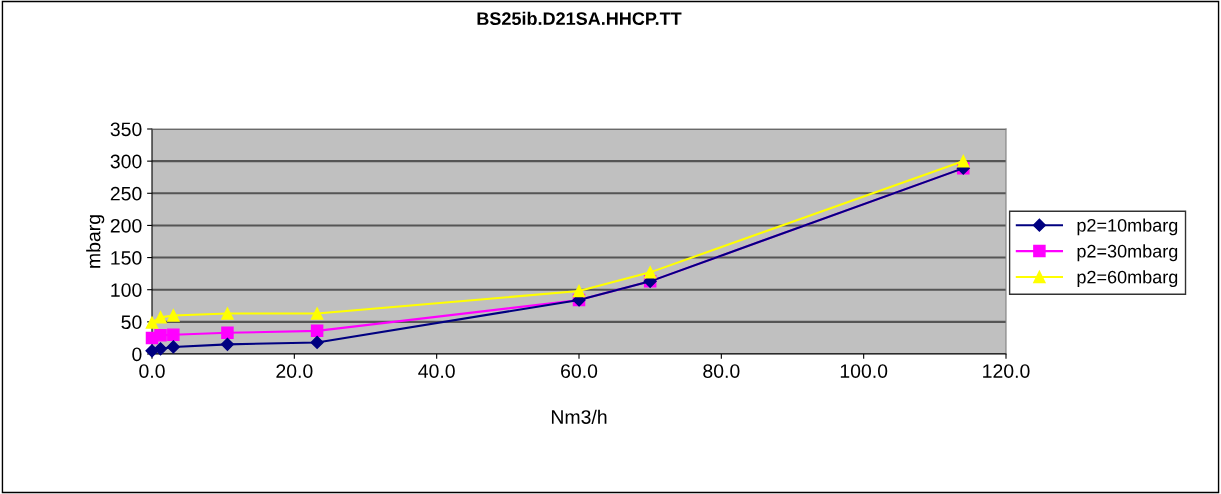 The width and height of the screenshot is (1221, 494). What do you see at coordinates (579, 371) in the screenshot?
I see `x-tick-label: 60.0` at bounding box center [579, 371].